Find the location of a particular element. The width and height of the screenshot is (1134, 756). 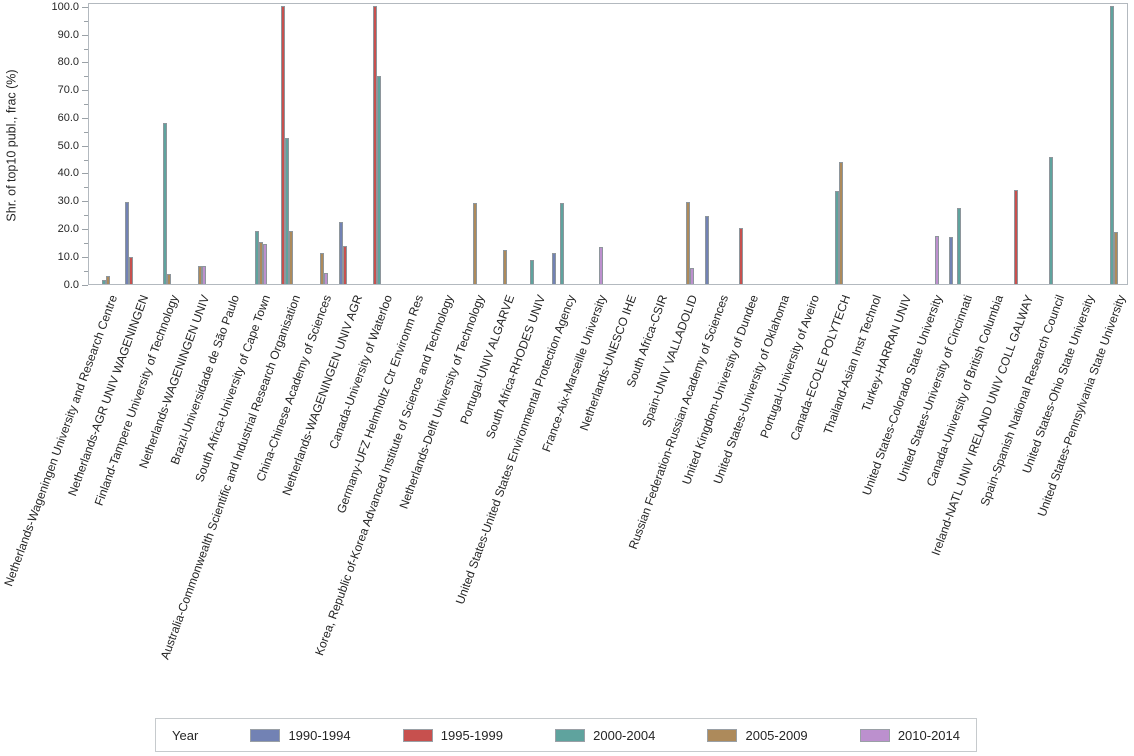

y-tick-label: 30.0 is located at coordinates (68, 201).